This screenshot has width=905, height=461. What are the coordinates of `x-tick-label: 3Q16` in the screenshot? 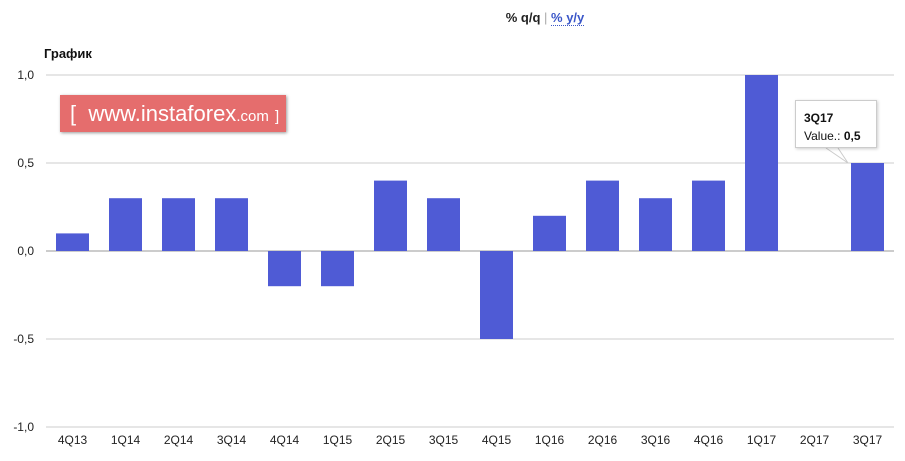 It's located at (656, 440).